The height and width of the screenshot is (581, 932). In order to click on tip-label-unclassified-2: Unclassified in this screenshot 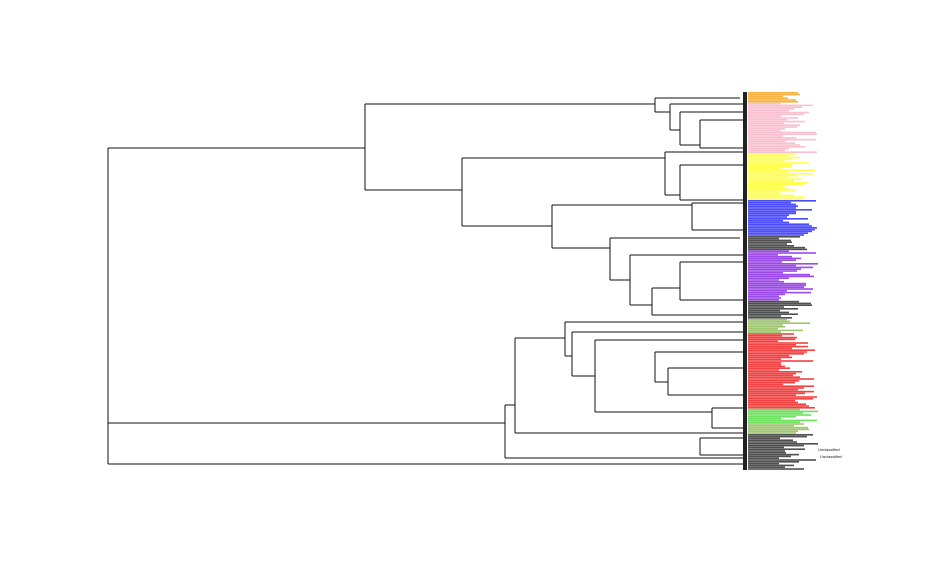, I will do `click(831, 456)`.